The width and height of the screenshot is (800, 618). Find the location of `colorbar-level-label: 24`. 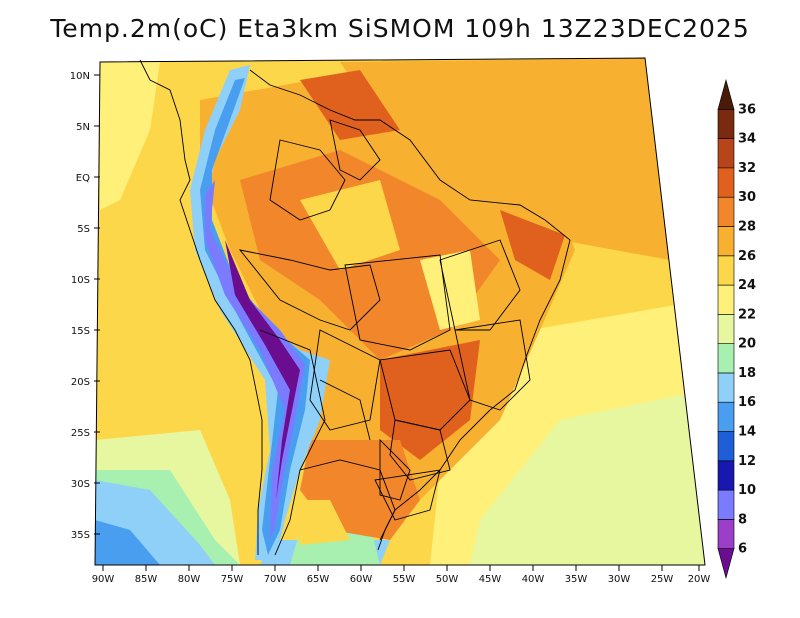

colorbar-level-label: 24 is located at coordinates (747, 285).